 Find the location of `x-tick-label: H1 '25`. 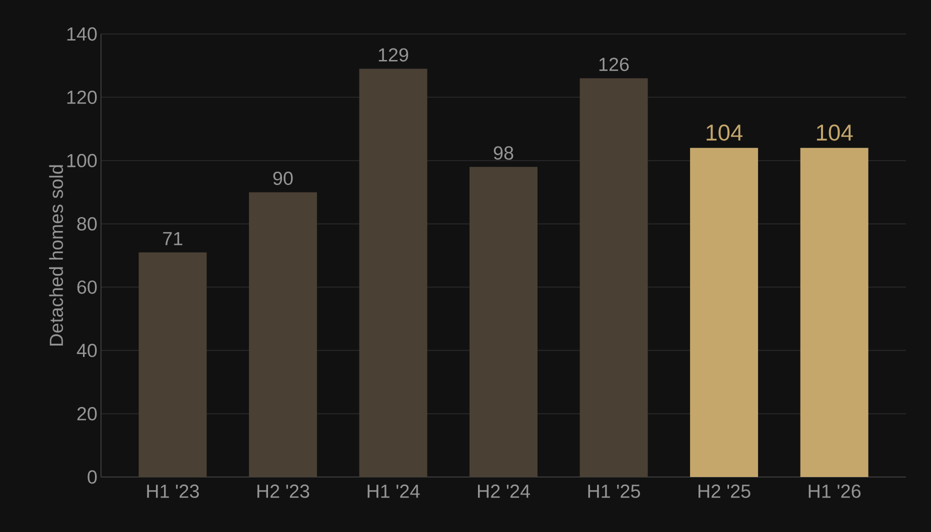

x-tick-label: H1 '25 is located at coordinates (614, 491).